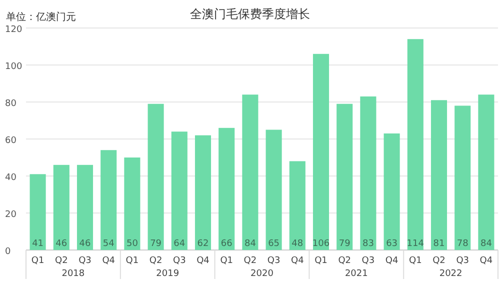 The image size is (500, 281). Describe the element at coordinates (13, 67) in the screenshot. I see `y-tick-label: 100` at that location.